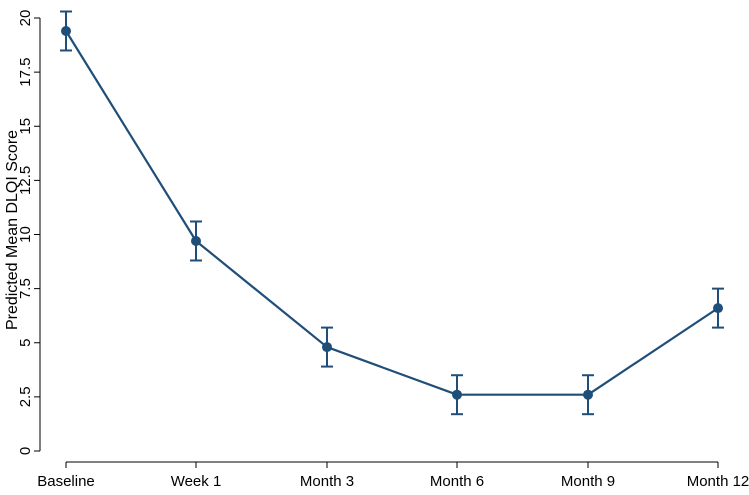  Describe the element at coordinates (25, 72) in the screenshot. I see `y-tick-label: 17.5` at that location.